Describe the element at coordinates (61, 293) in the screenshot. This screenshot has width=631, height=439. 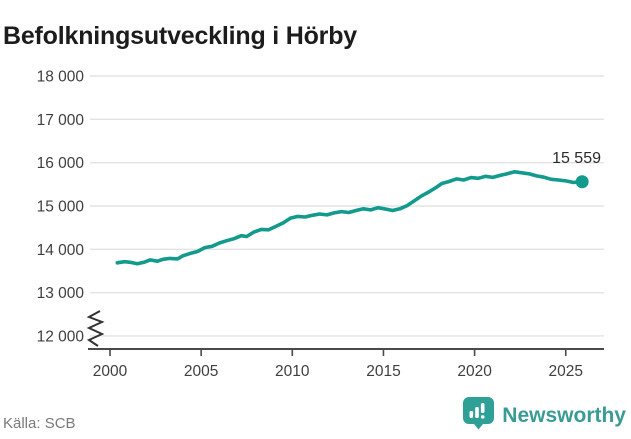
I see `y-tick-label-13000: 13 000` at that location.